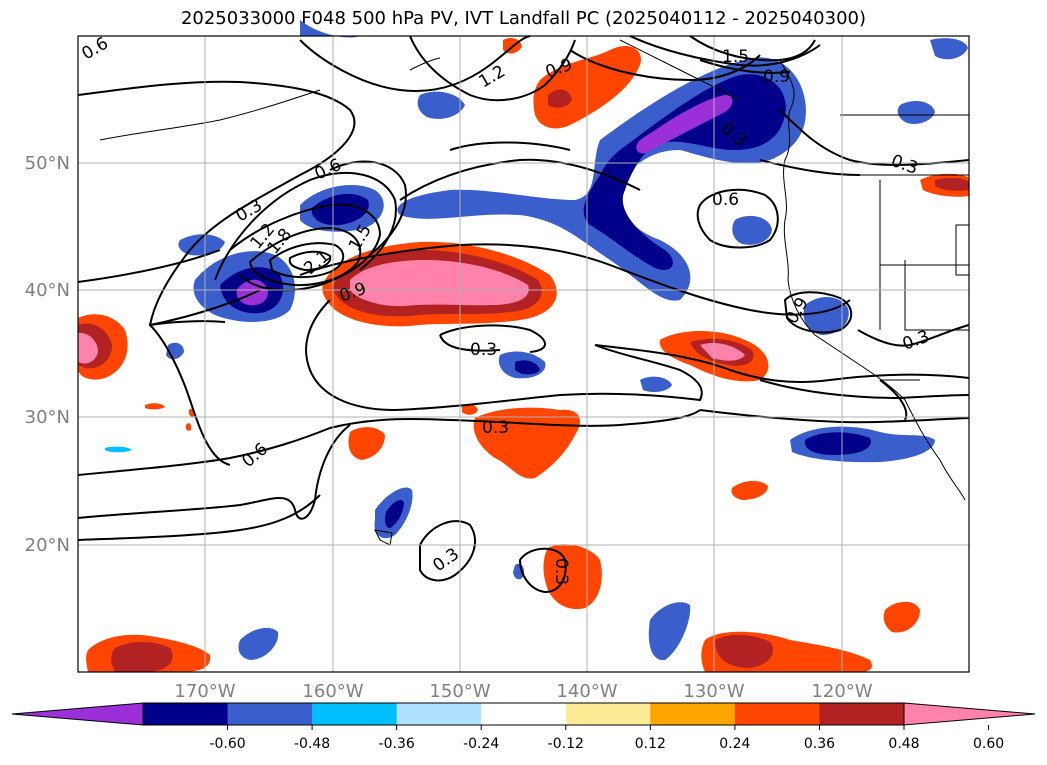  I want to click on lon-label-120w: 120°W, so click(841, 691).